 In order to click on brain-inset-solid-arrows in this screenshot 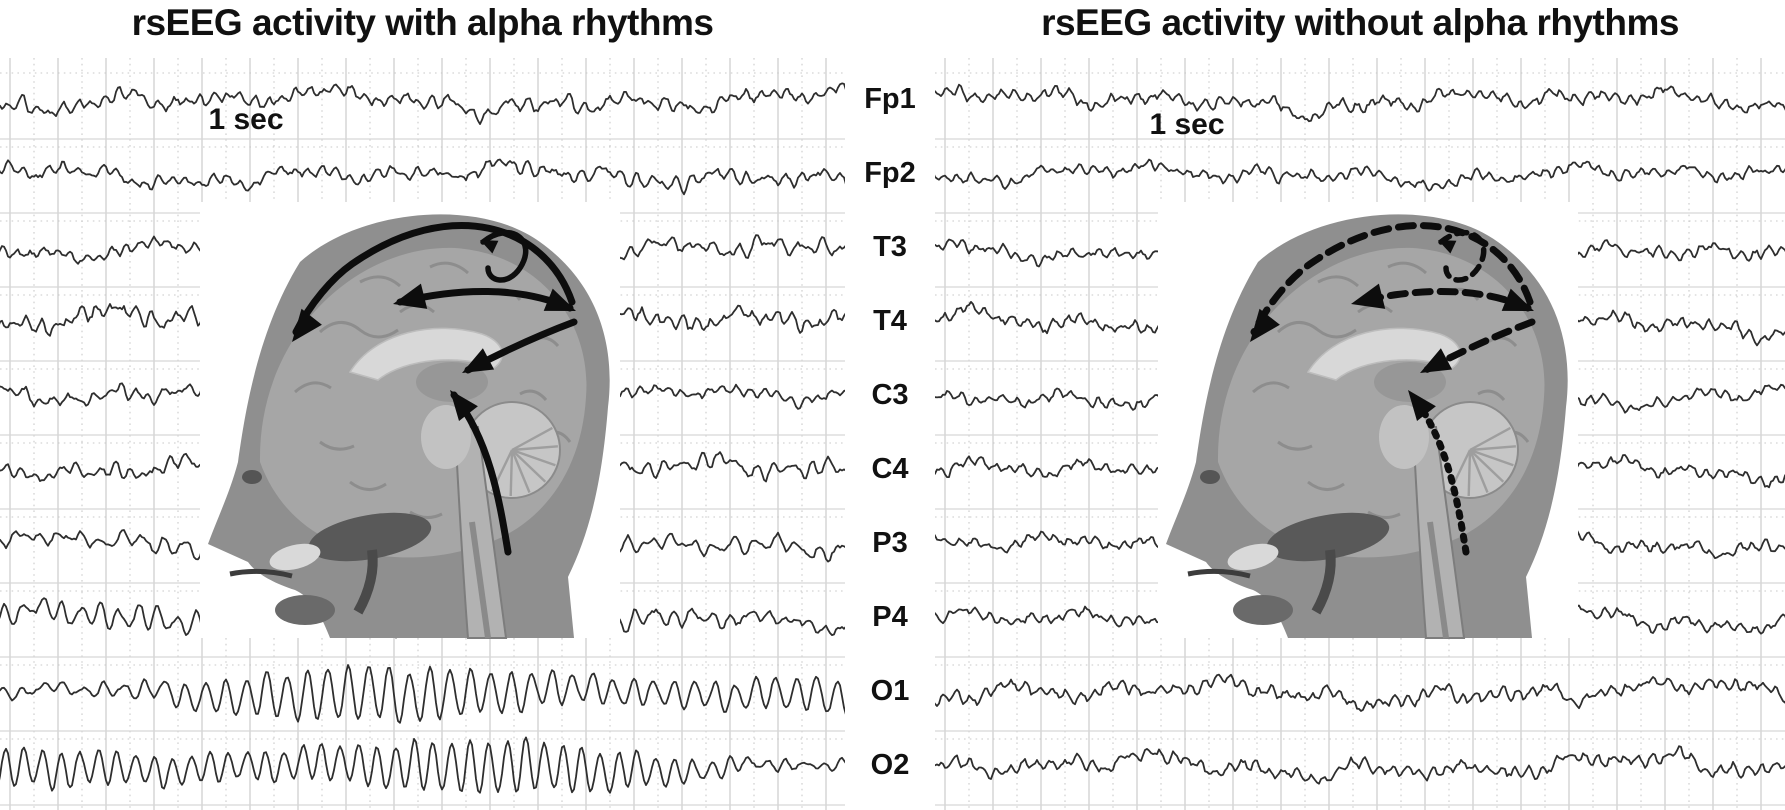, I will do `click(410, 420)`.